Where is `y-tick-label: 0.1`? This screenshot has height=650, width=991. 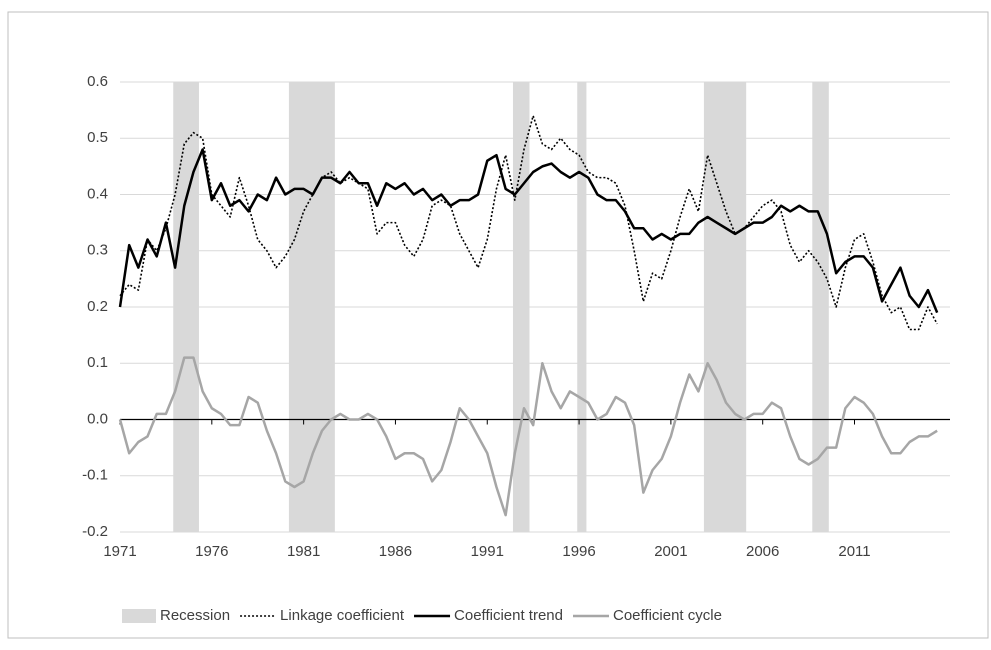 y-tick-label: 0.1 is located at coordinates (97, 362).